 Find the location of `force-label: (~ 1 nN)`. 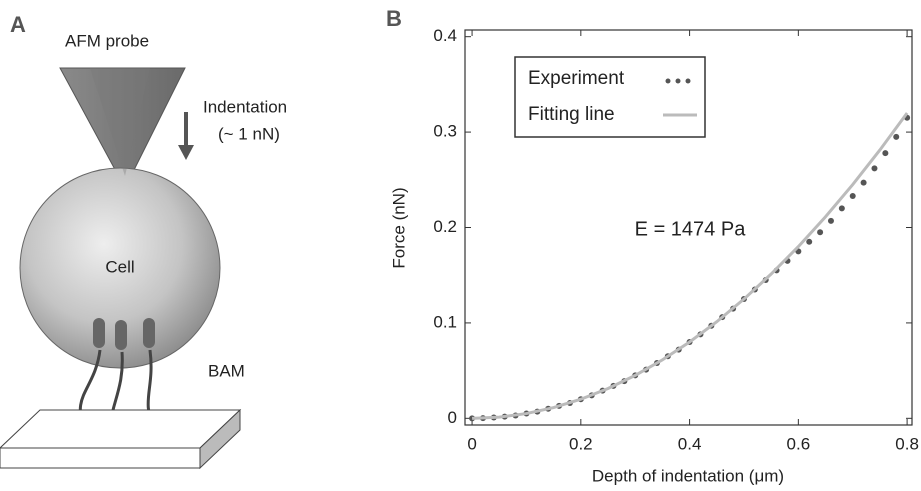

force-label: (~ 1 nN) is located at coordinates (249, 133).